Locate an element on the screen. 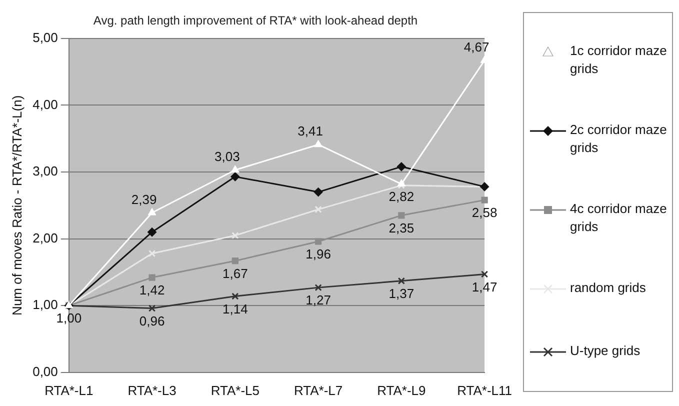 Image resolution: width=679 pixels, height=406 pixels. data-label: 4,67 is located at coordinates (477, 47).